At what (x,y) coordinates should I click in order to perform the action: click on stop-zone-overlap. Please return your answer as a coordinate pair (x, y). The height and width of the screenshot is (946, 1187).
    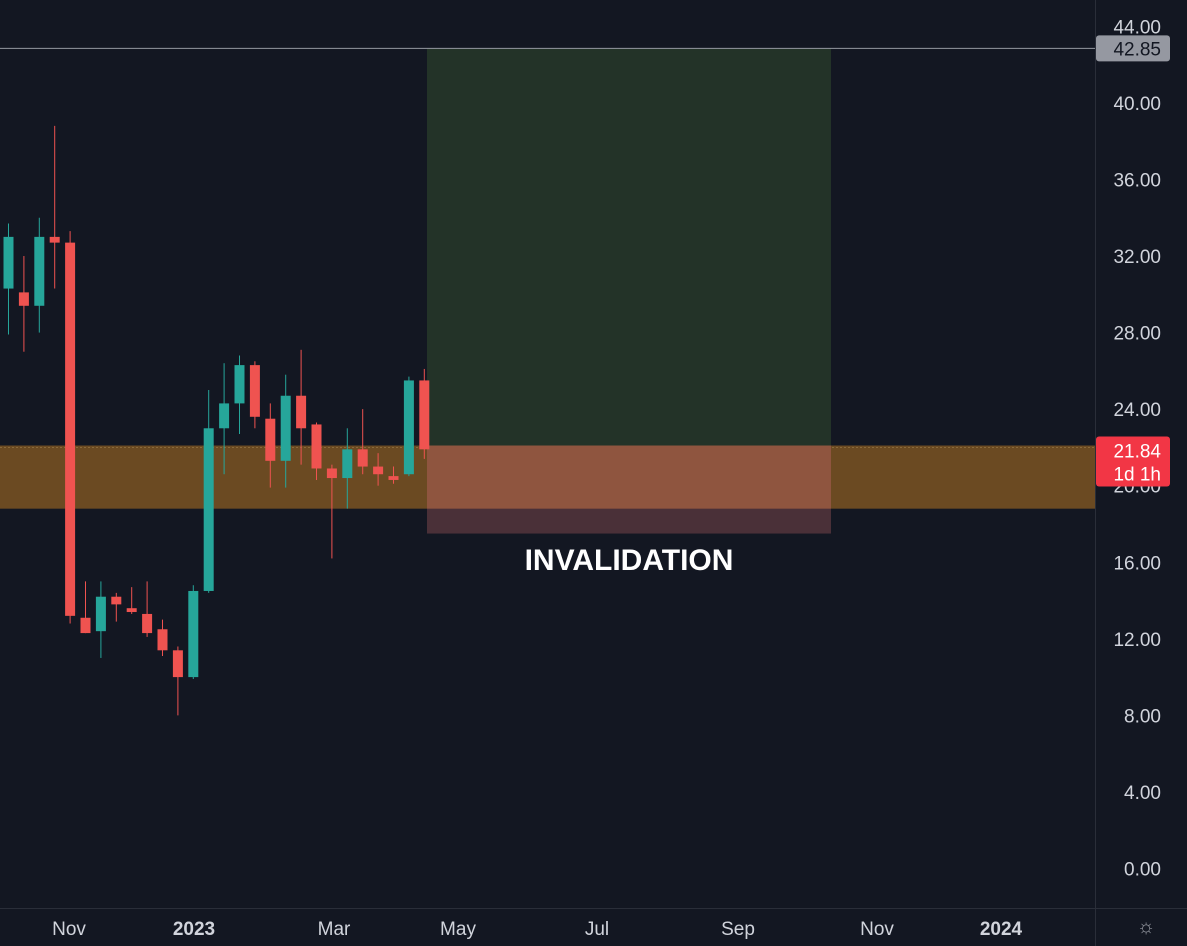
    Looking at the image, I should click on (629, 477).